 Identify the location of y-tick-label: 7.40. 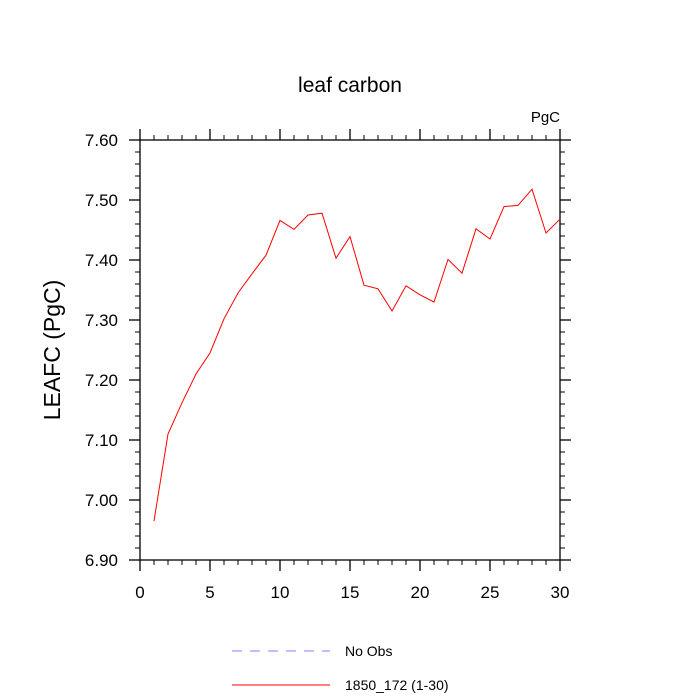
(101, 260).